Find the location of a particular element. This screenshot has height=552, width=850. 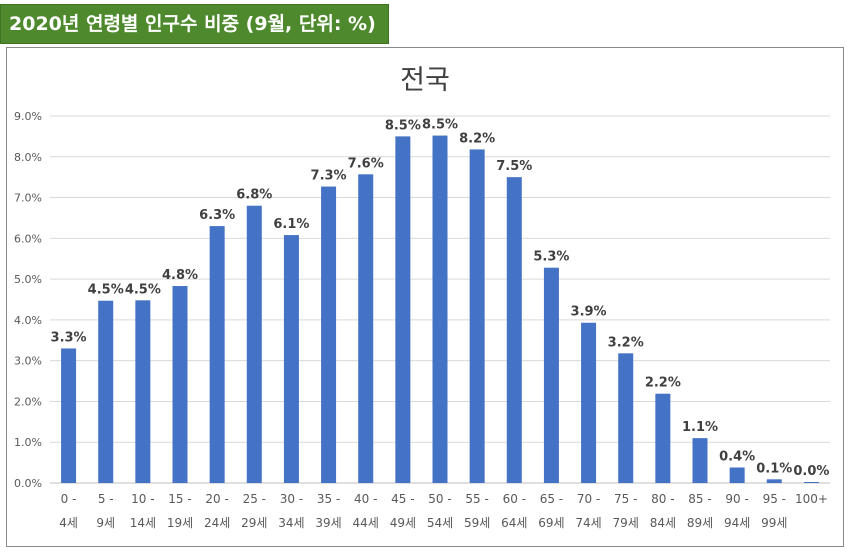

x-tick-label: 29세 is located at coordinates (254, 523).